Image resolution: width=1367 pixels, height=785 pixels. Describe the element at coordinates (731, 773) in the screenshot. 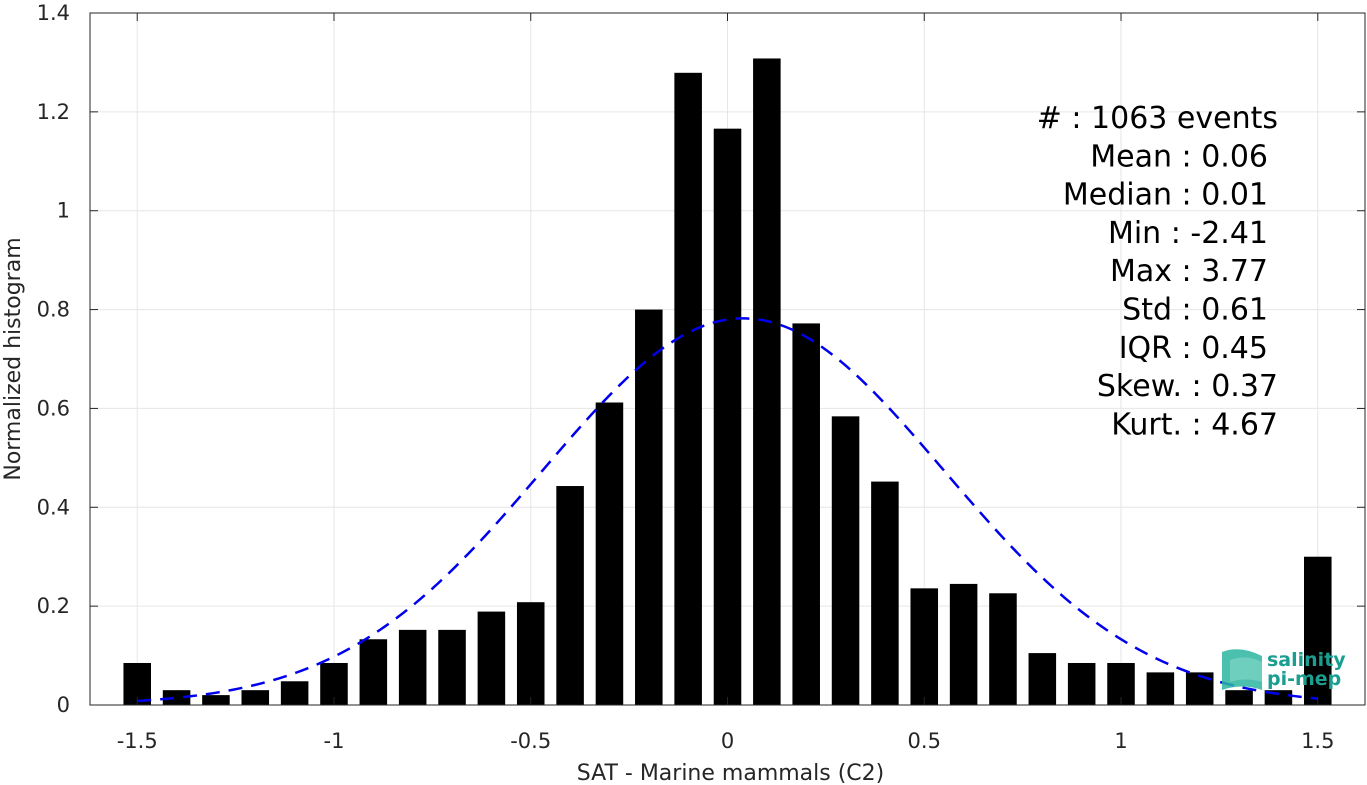

I see `x-axis-label: SAT - Marine mammals (C2)` at that location.